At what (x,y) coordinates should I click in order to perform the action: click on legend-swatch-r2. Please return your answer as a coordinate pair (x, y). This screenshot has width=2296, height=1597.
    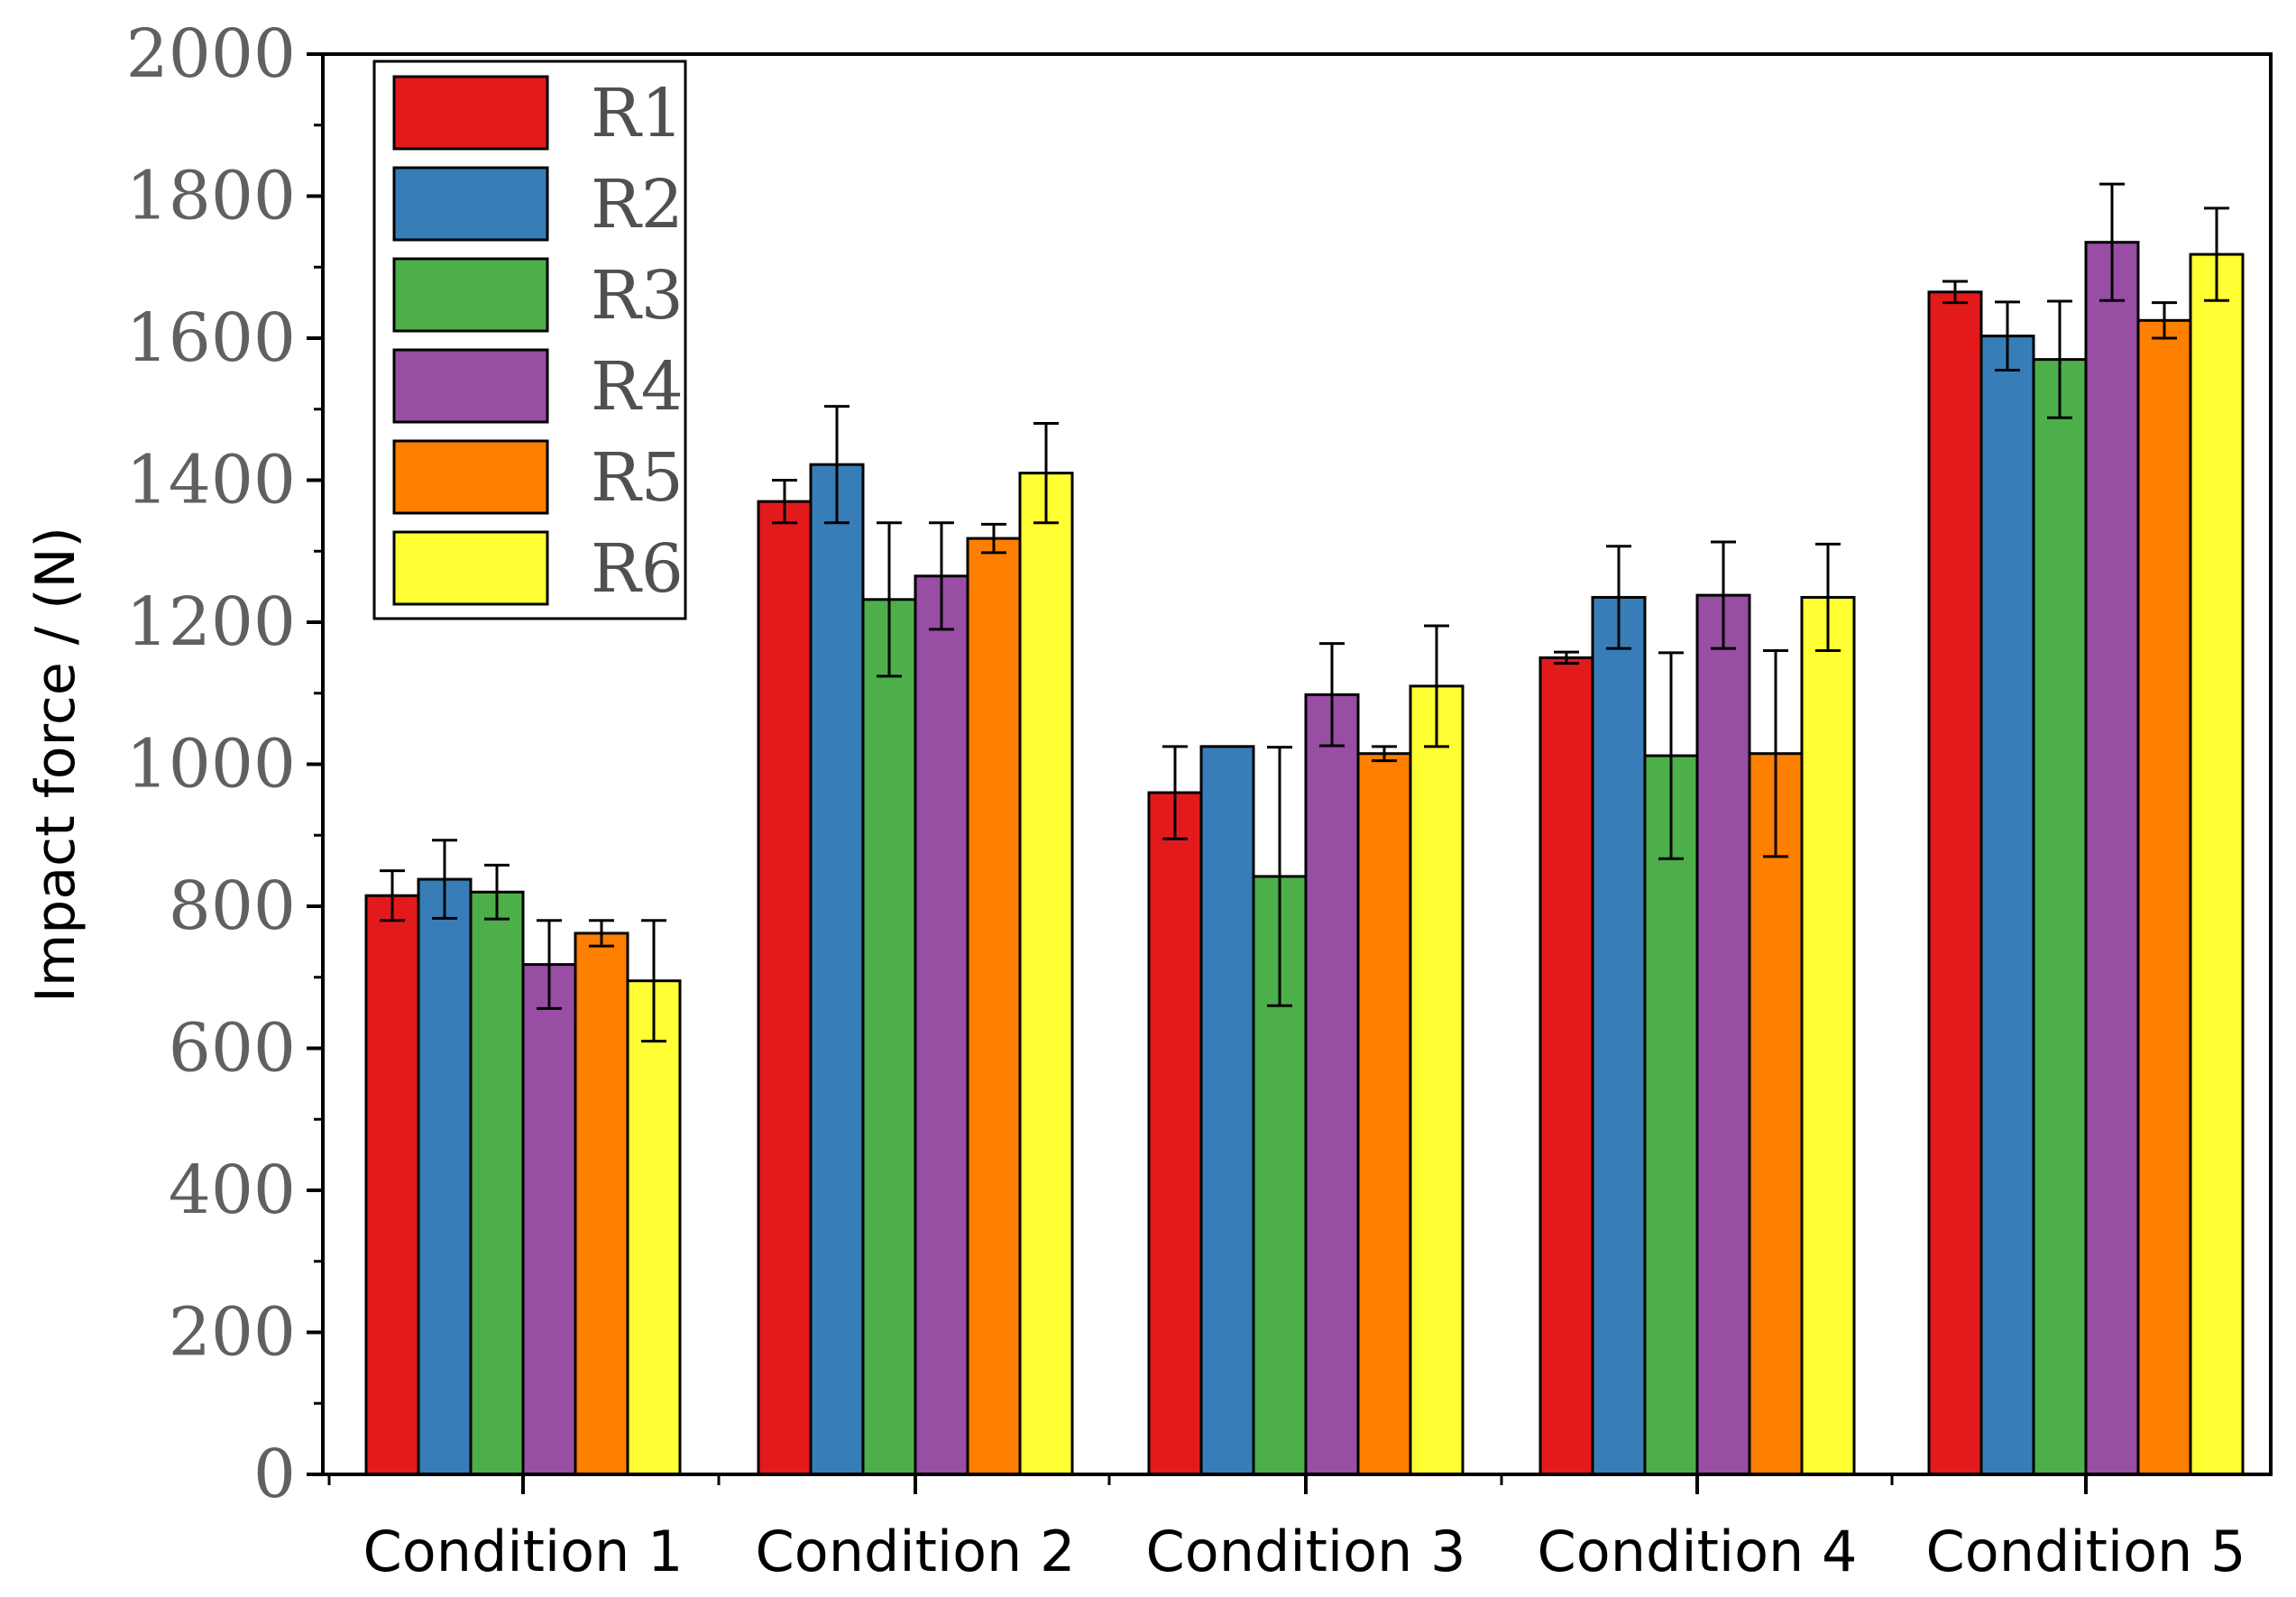
    Looking at the image, I should click on (470, 204).